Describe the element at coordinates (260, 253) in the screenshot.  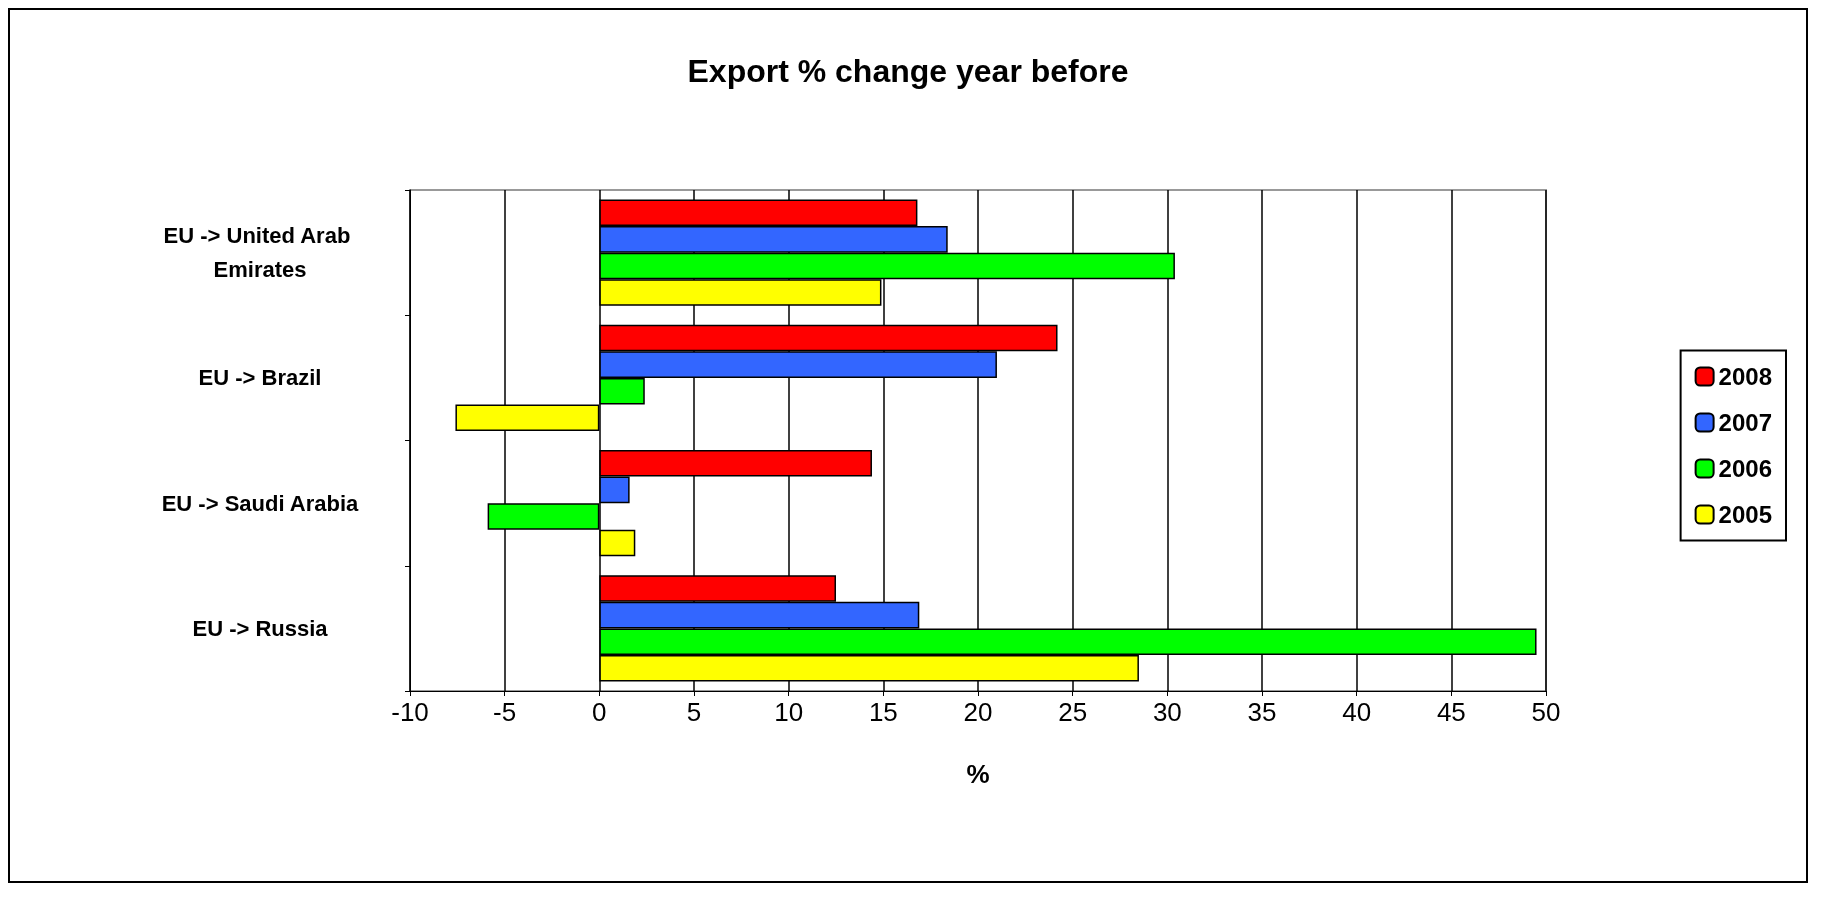
I see `y-tick-label: EU -> United Arab Emirates` at that location.